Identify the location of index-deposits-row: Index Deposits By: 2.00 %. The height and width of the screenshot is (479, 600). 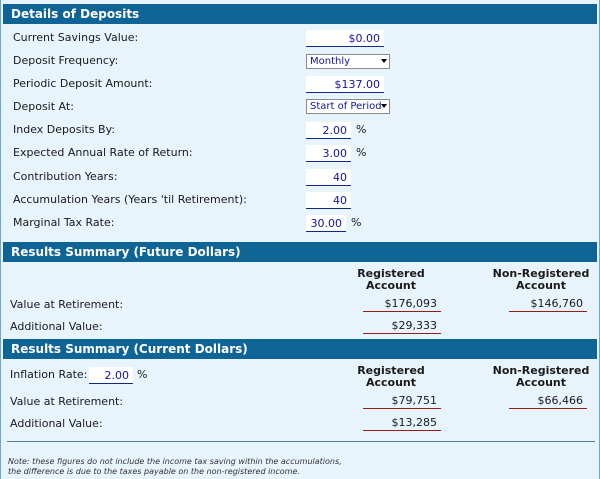
(300, 130).